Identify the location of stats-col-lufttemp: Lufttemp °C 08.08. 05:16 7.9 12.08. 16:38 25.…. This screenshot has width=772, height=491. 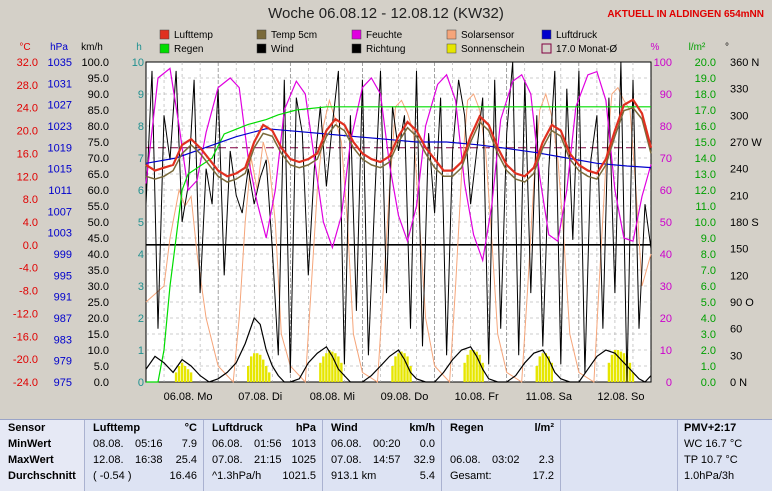
(144, 455).